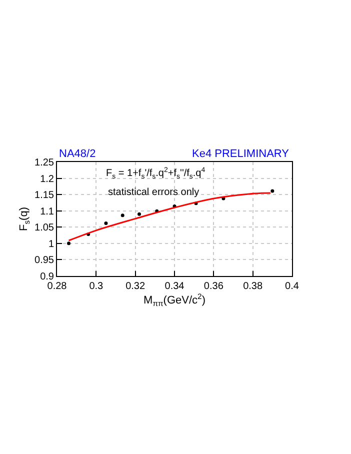 The width and height of the screenshot is (351, 454). I want to click on y-tick-label: 1.25, so click(44, 163).